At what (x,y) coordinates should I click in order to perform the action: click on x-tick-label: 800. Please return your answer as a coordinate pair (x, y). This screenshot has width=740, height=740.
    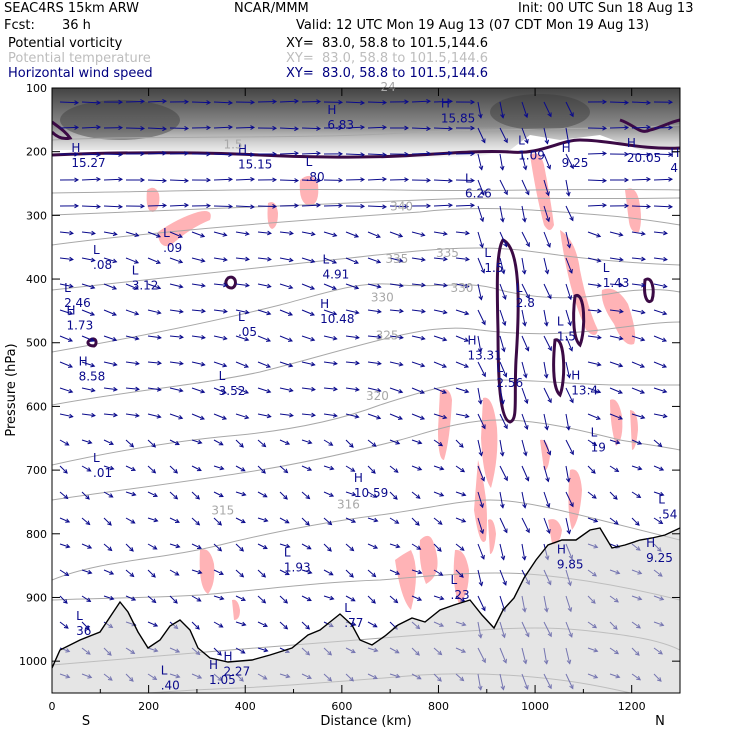
    Looking at the image, I should click on (438, 706).